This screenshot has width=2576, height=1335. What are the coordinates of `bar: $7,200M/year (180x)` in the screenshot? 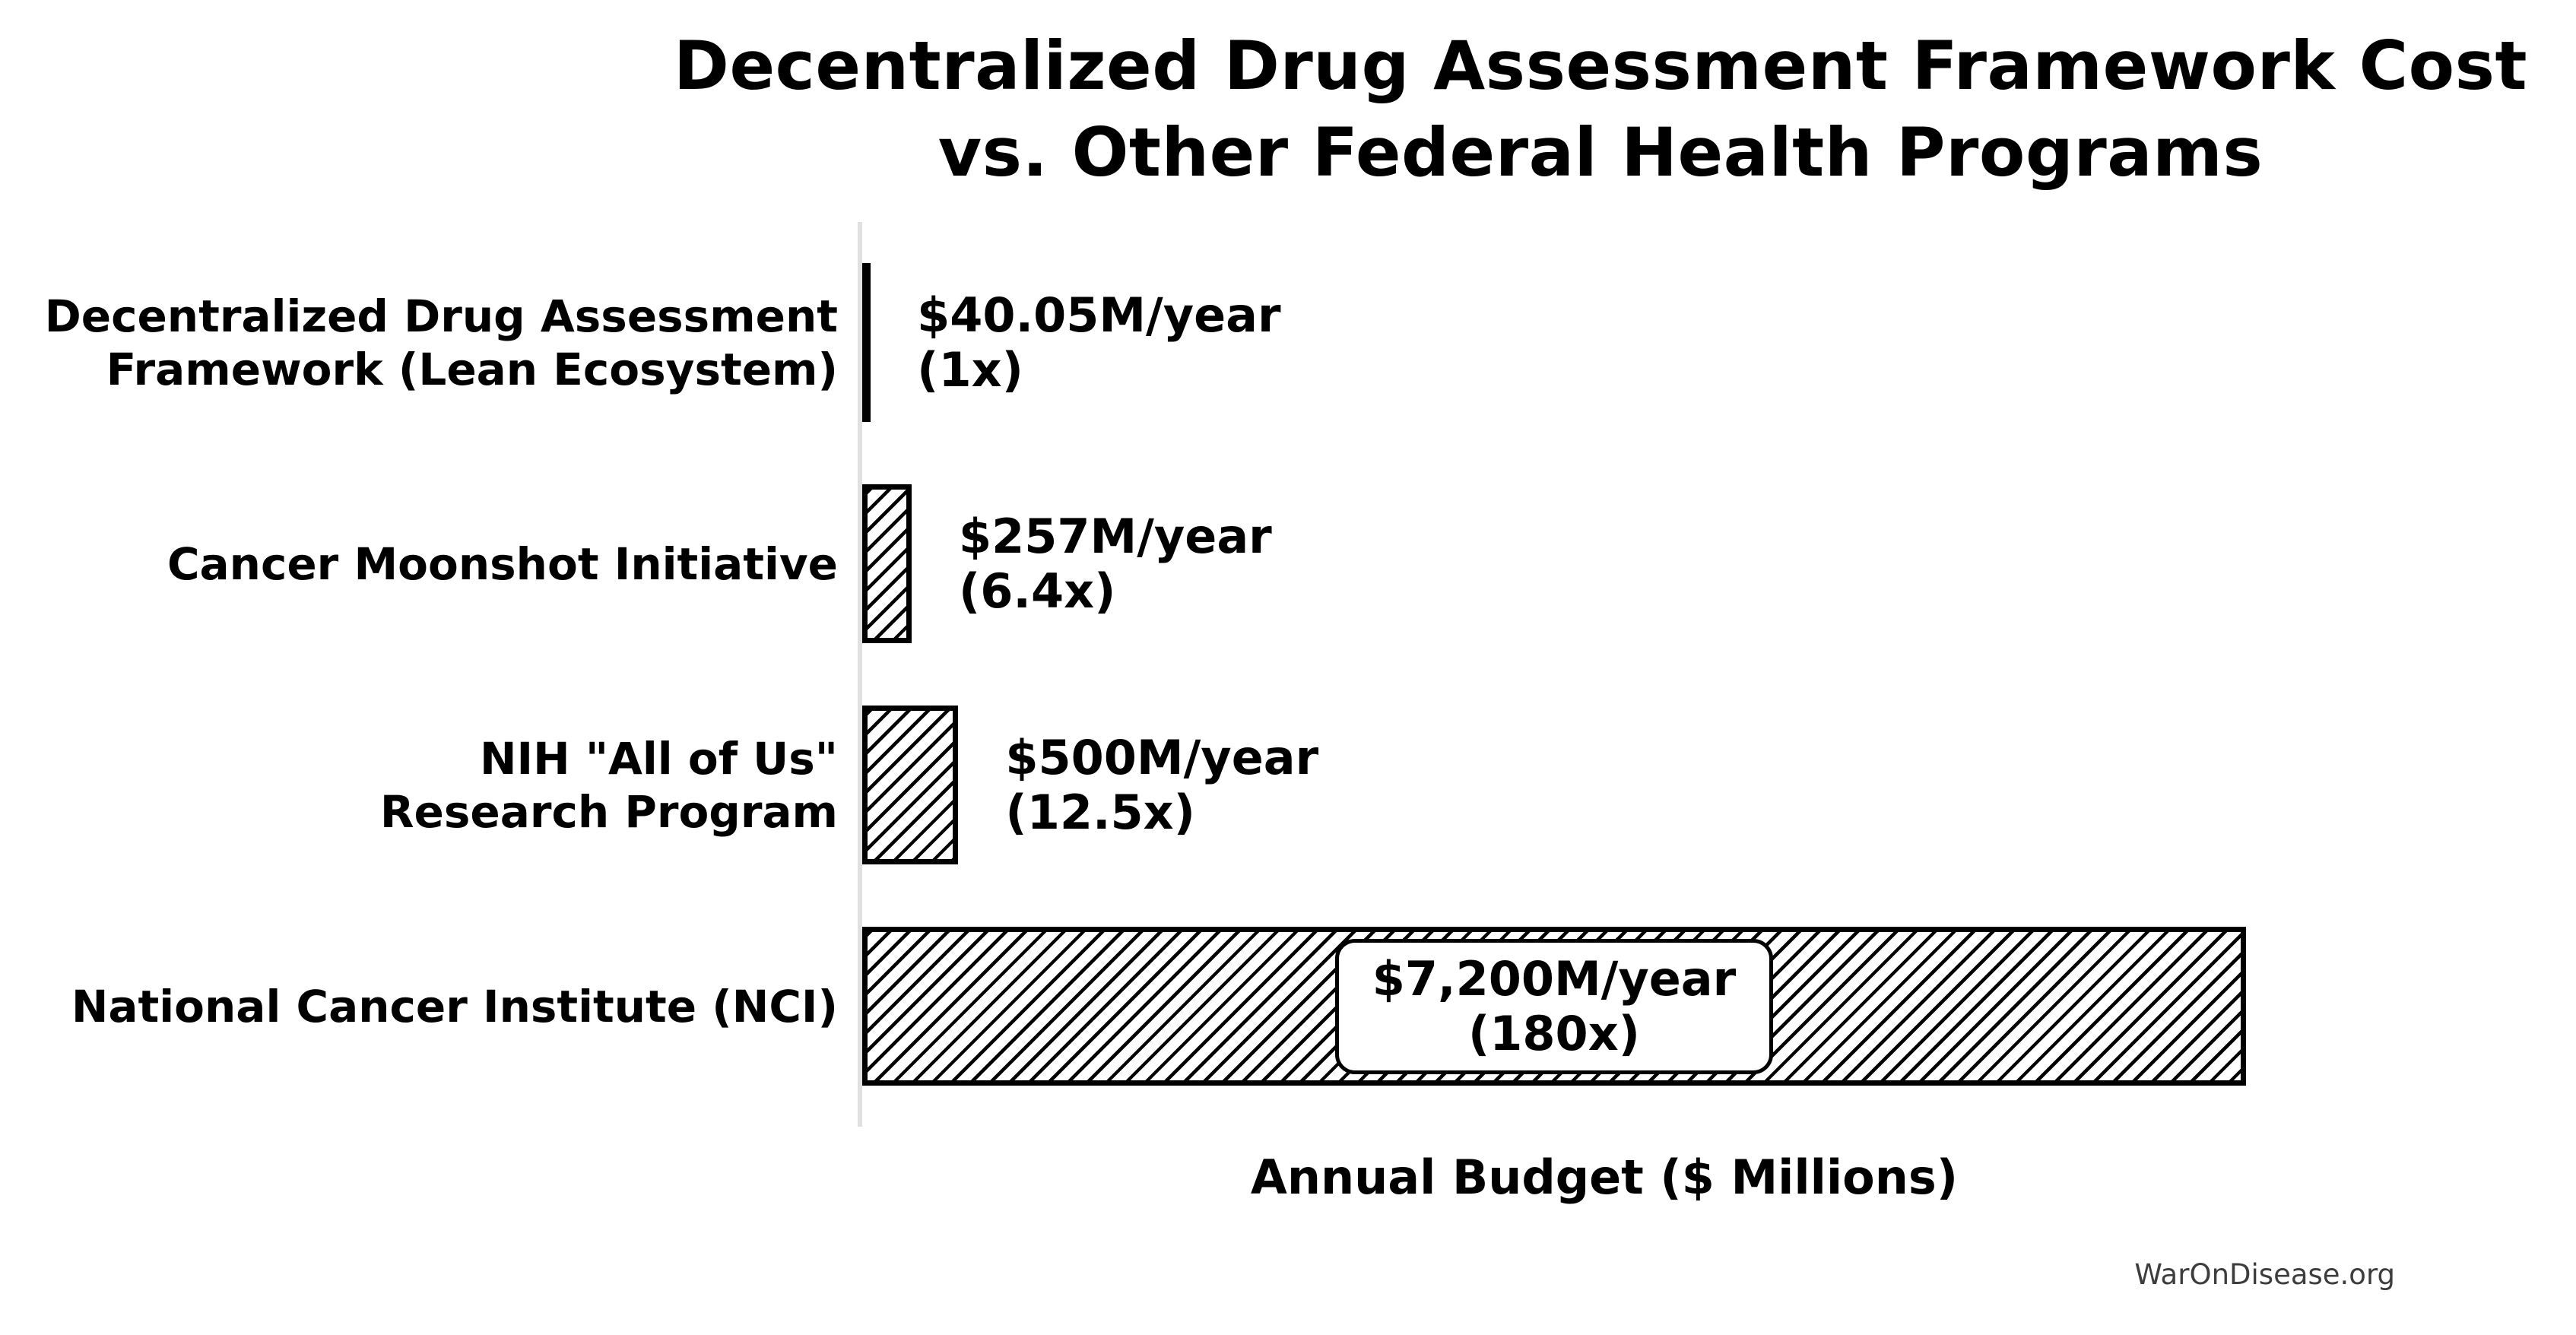 It's located at (1554, 1007).